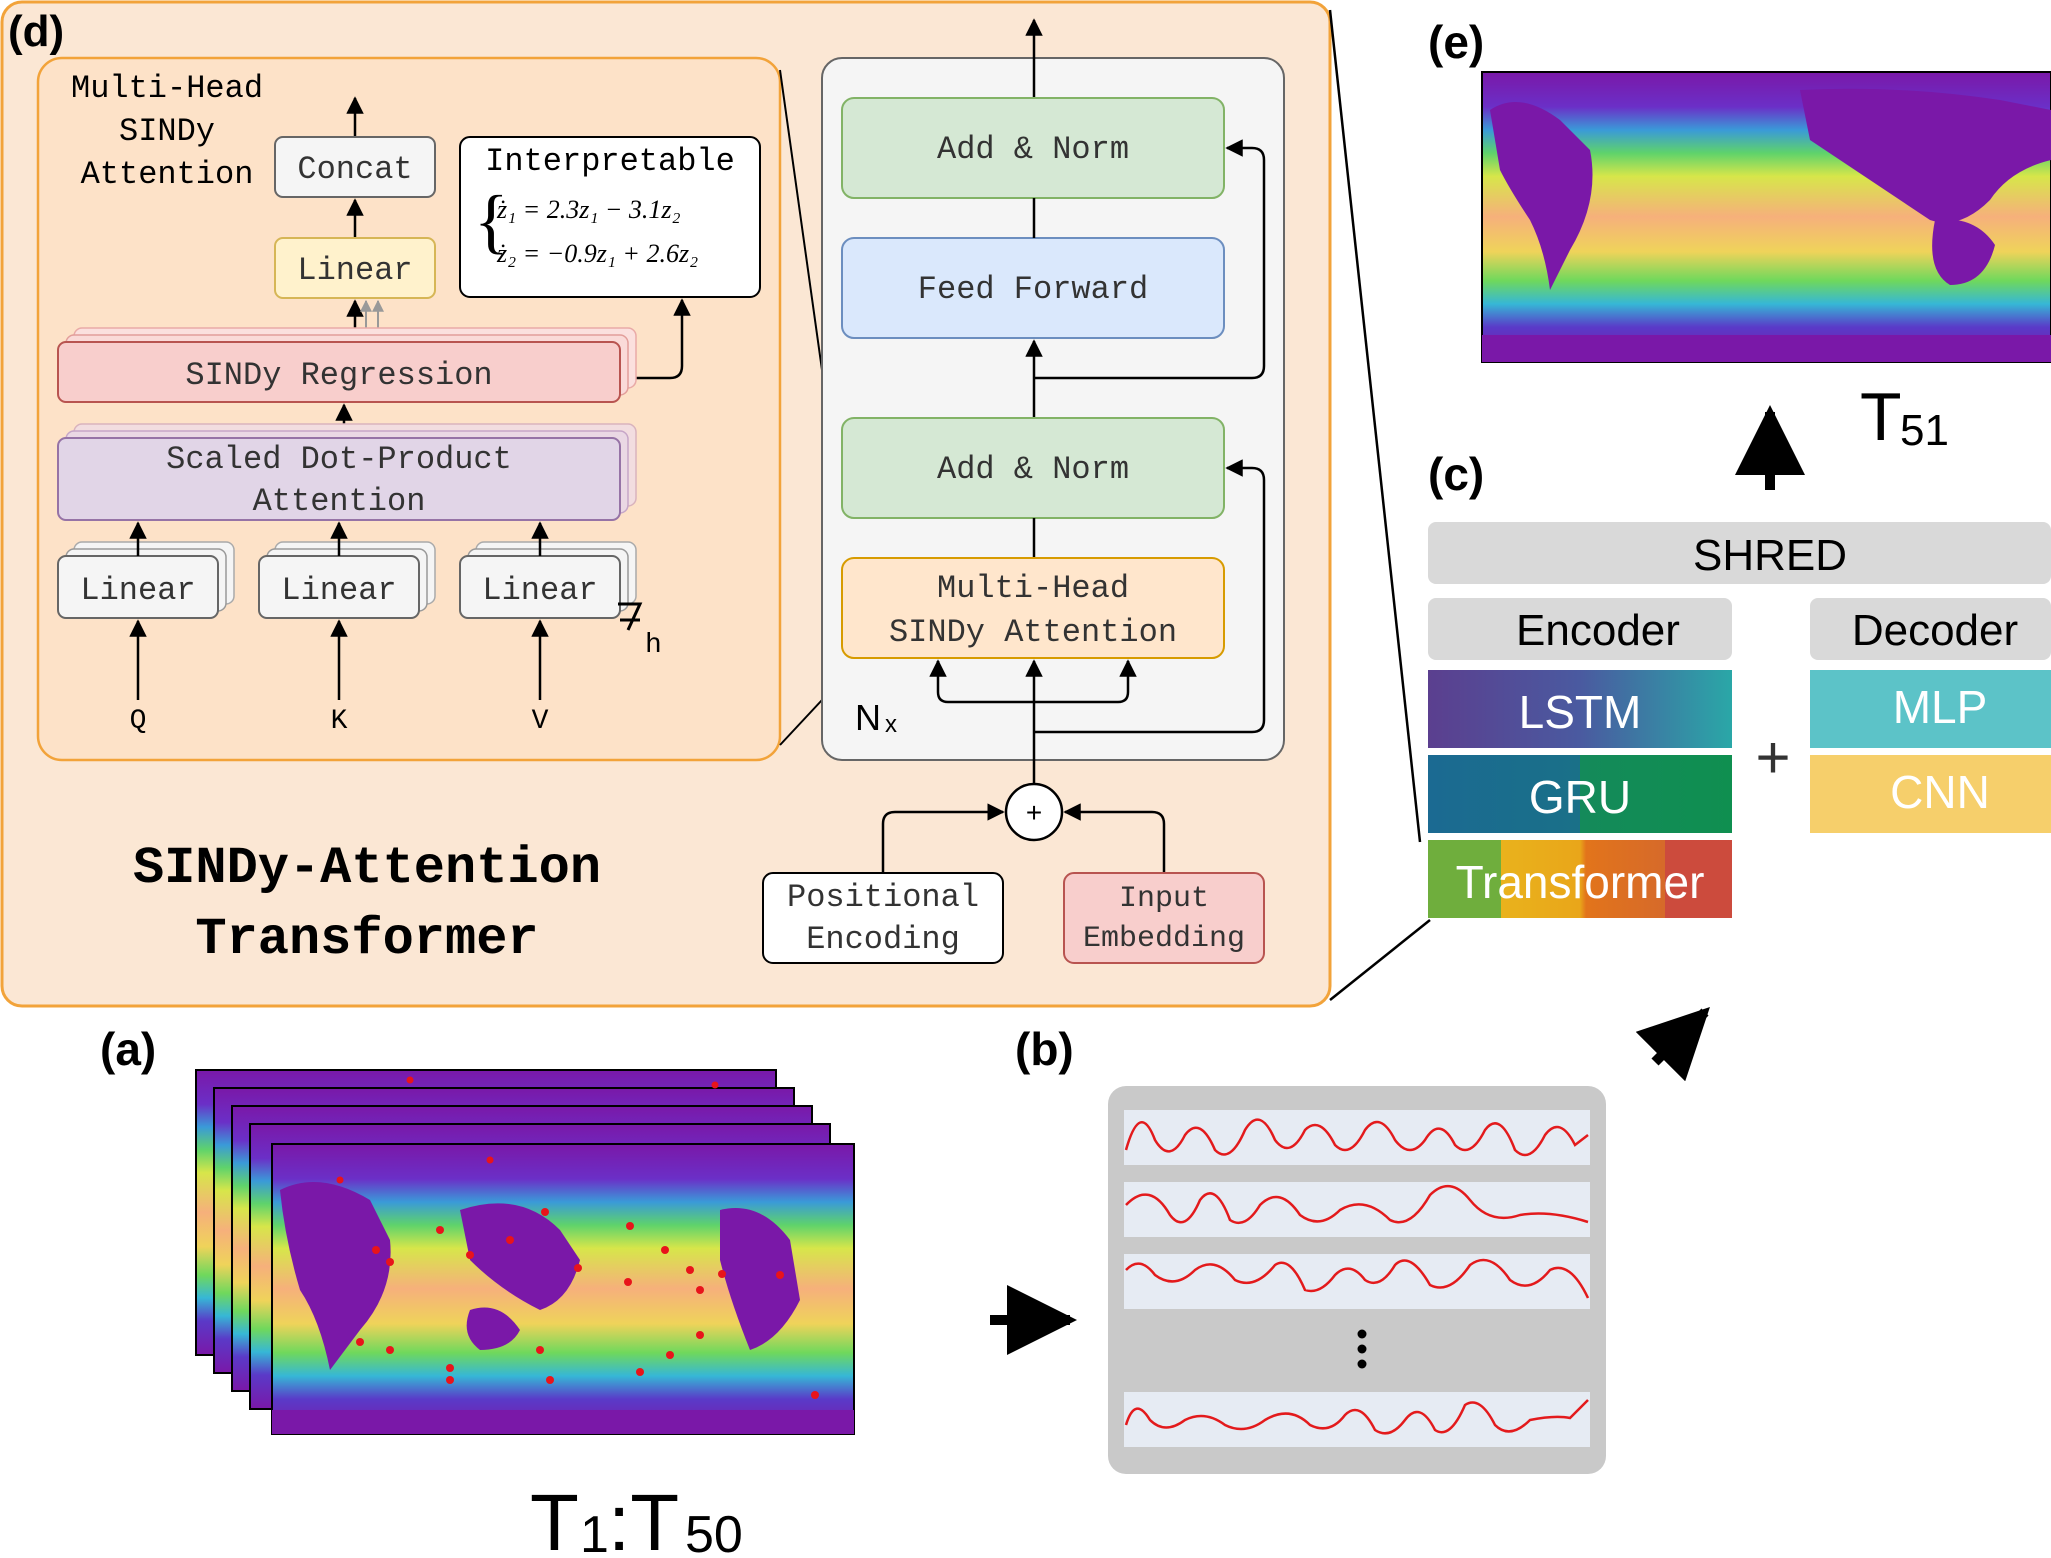 This screenshot has width=2051, height=1558. What do you see at coordinates (943, 838) in the screenshot?
I see `positional-to-sum-arrow` at bounding box center [943, 838].